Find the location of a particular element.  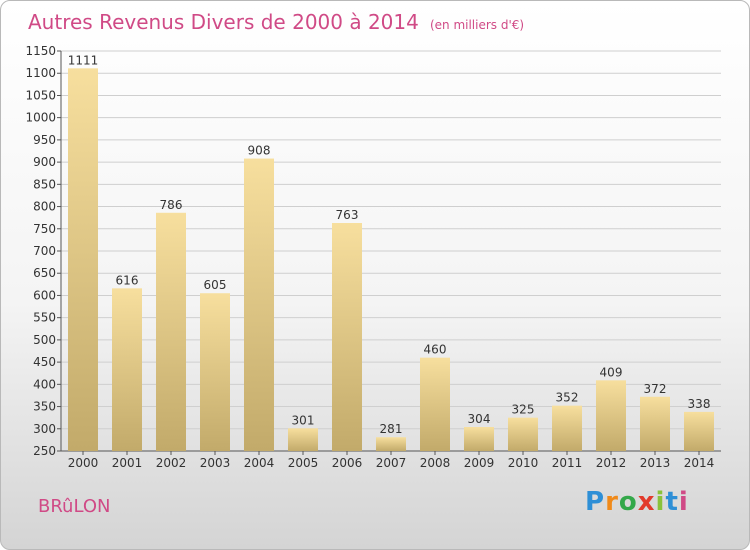

y-tick-label: 700 is located at coordinates (44, 251).